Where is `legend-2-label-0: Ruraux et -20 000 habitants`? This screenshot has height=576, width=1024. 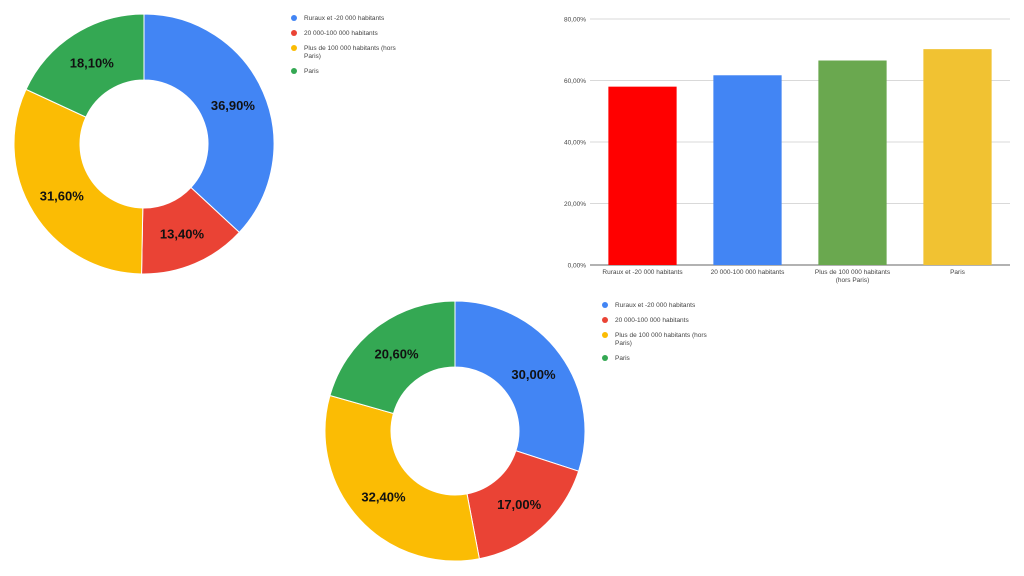
legend-2-label-0: Ruraux et -20 000 habitants is located at coordinates (655, 305).